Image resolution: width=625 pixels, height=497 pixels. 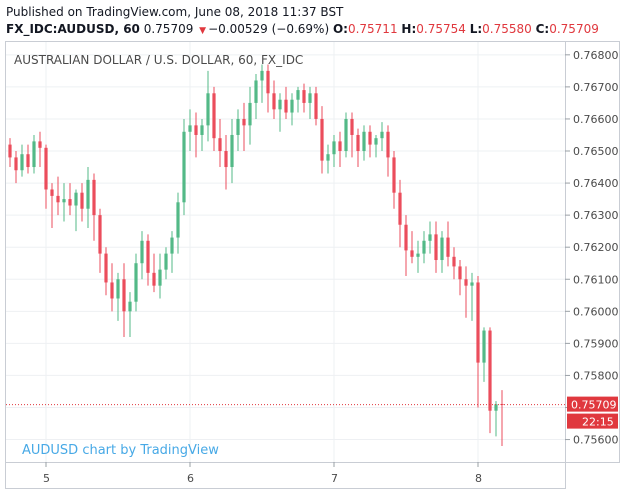 What do you see at coordinates (596, 279) in the screenshot?
I see `price-tick-label: 0.76100` at bounding box center [596, 279].